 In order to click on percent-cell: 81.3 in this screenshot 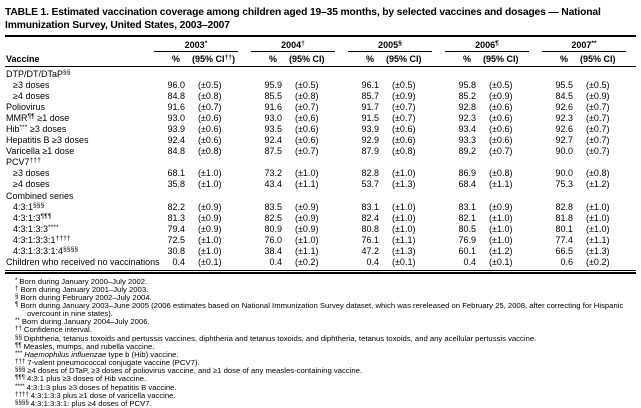, I will do `click(168, 218)`.